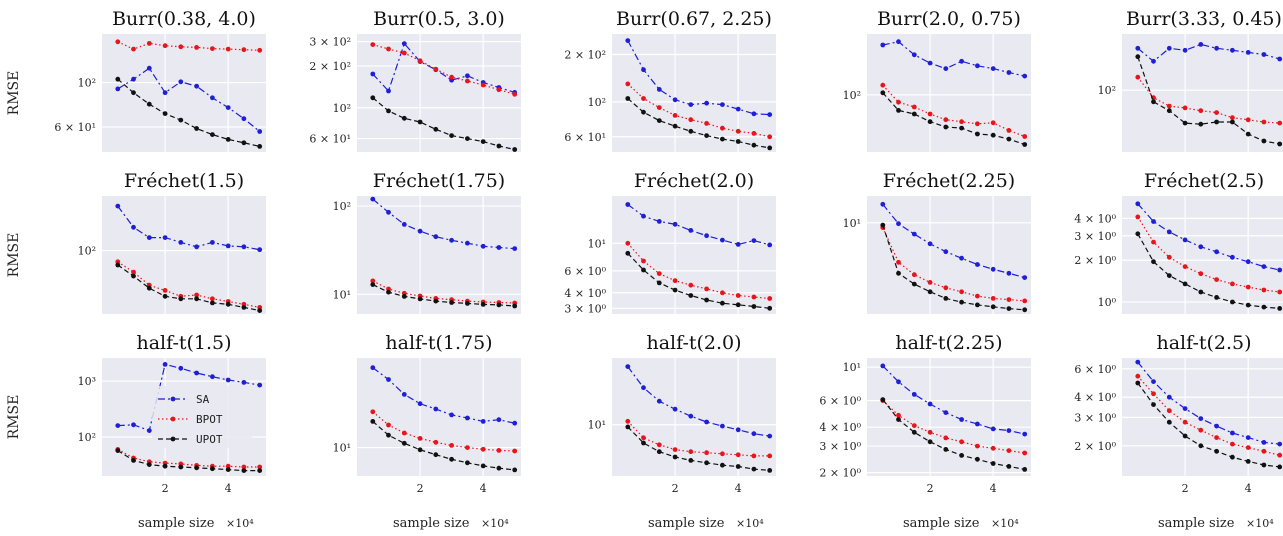 The height and width of the screenshot is (536, 1283). Describe the element at coordinates (693, 343) in the screenshot. I see `subplot-title: half-t(2.0)` at that location.